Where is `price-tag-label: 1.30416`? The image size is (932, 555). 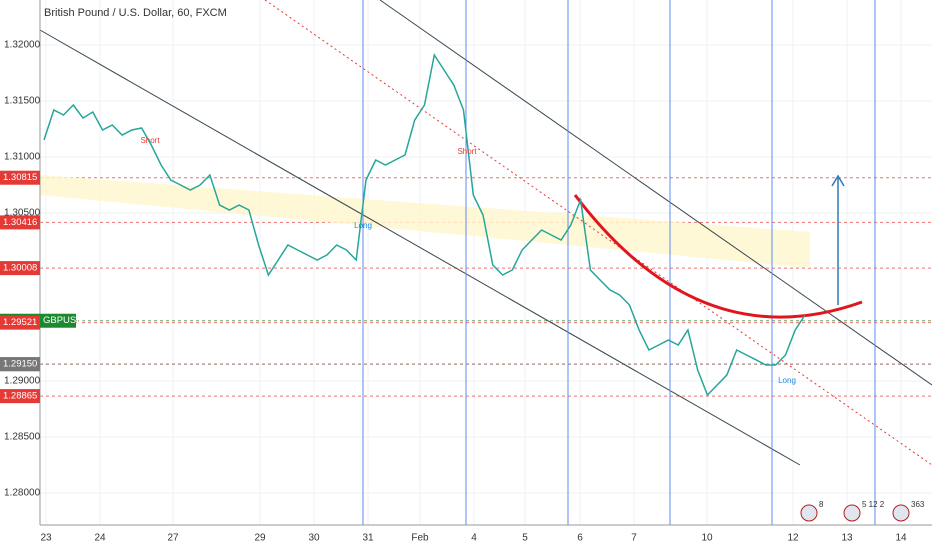 price-tag-label: 1.30416 is located at coordinates (20, 222).